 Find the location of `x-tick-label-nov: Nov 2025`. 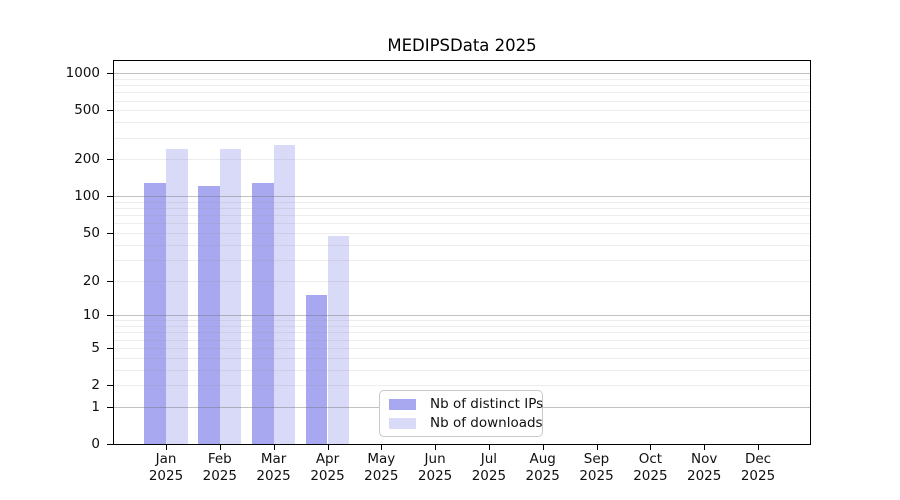

x-tick-label-nov: Nov 2025 is located at coordinates (704, 467).